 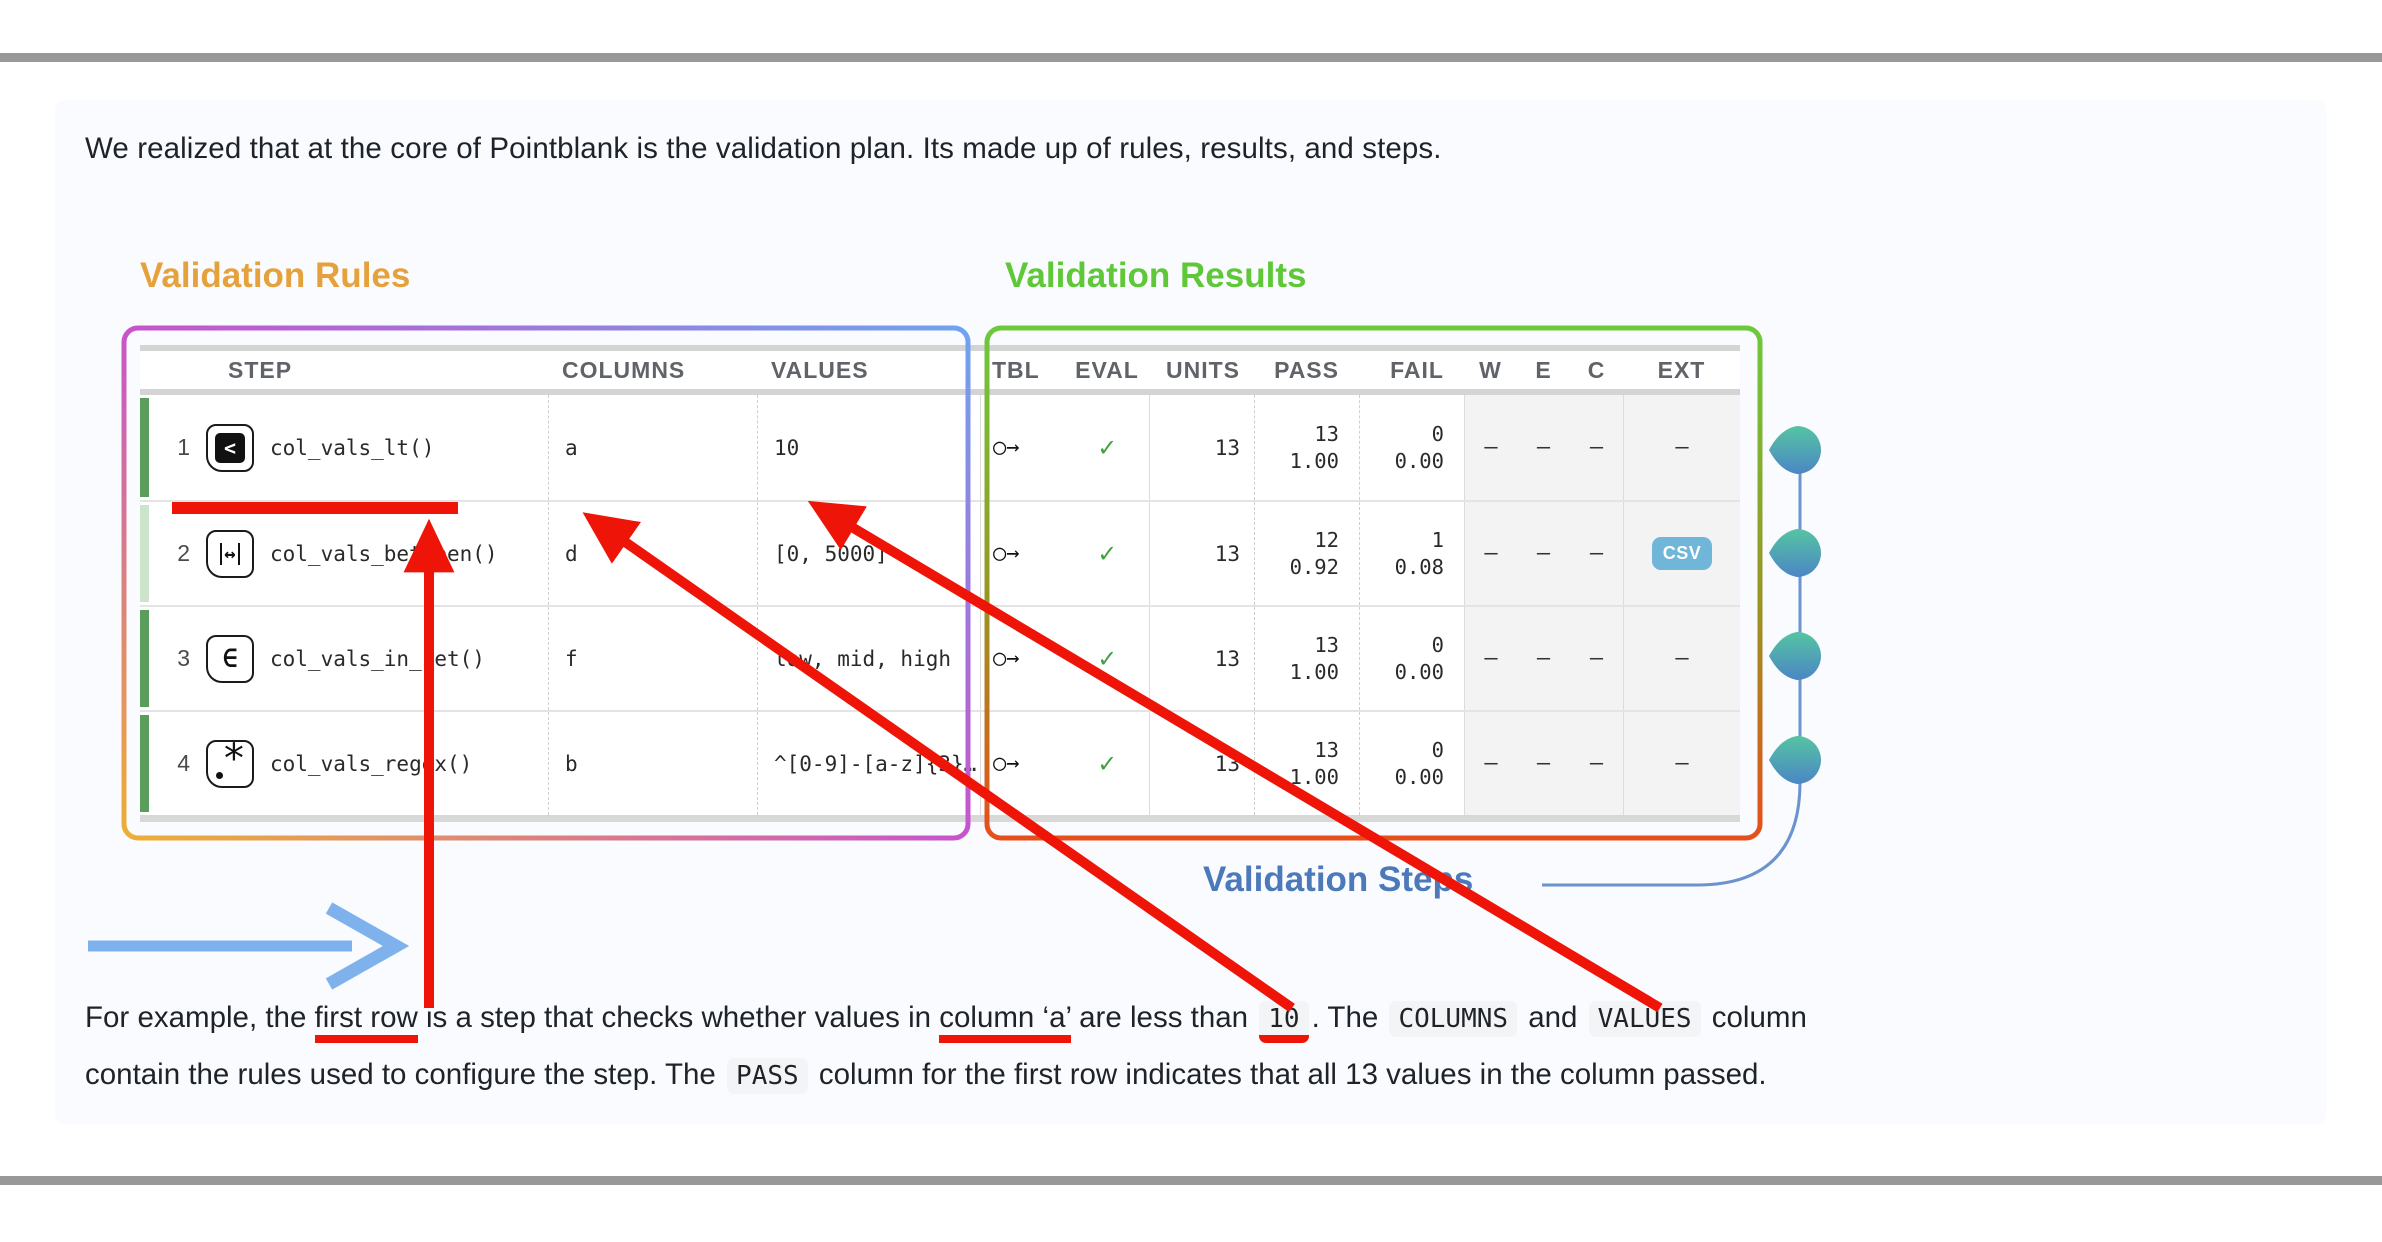 I want to click on table-row: 1 < col_vals_lt() a 10 ○→ ✓ 13 13 1.00 0 0.00— — — —, so click(x=940, y=447).